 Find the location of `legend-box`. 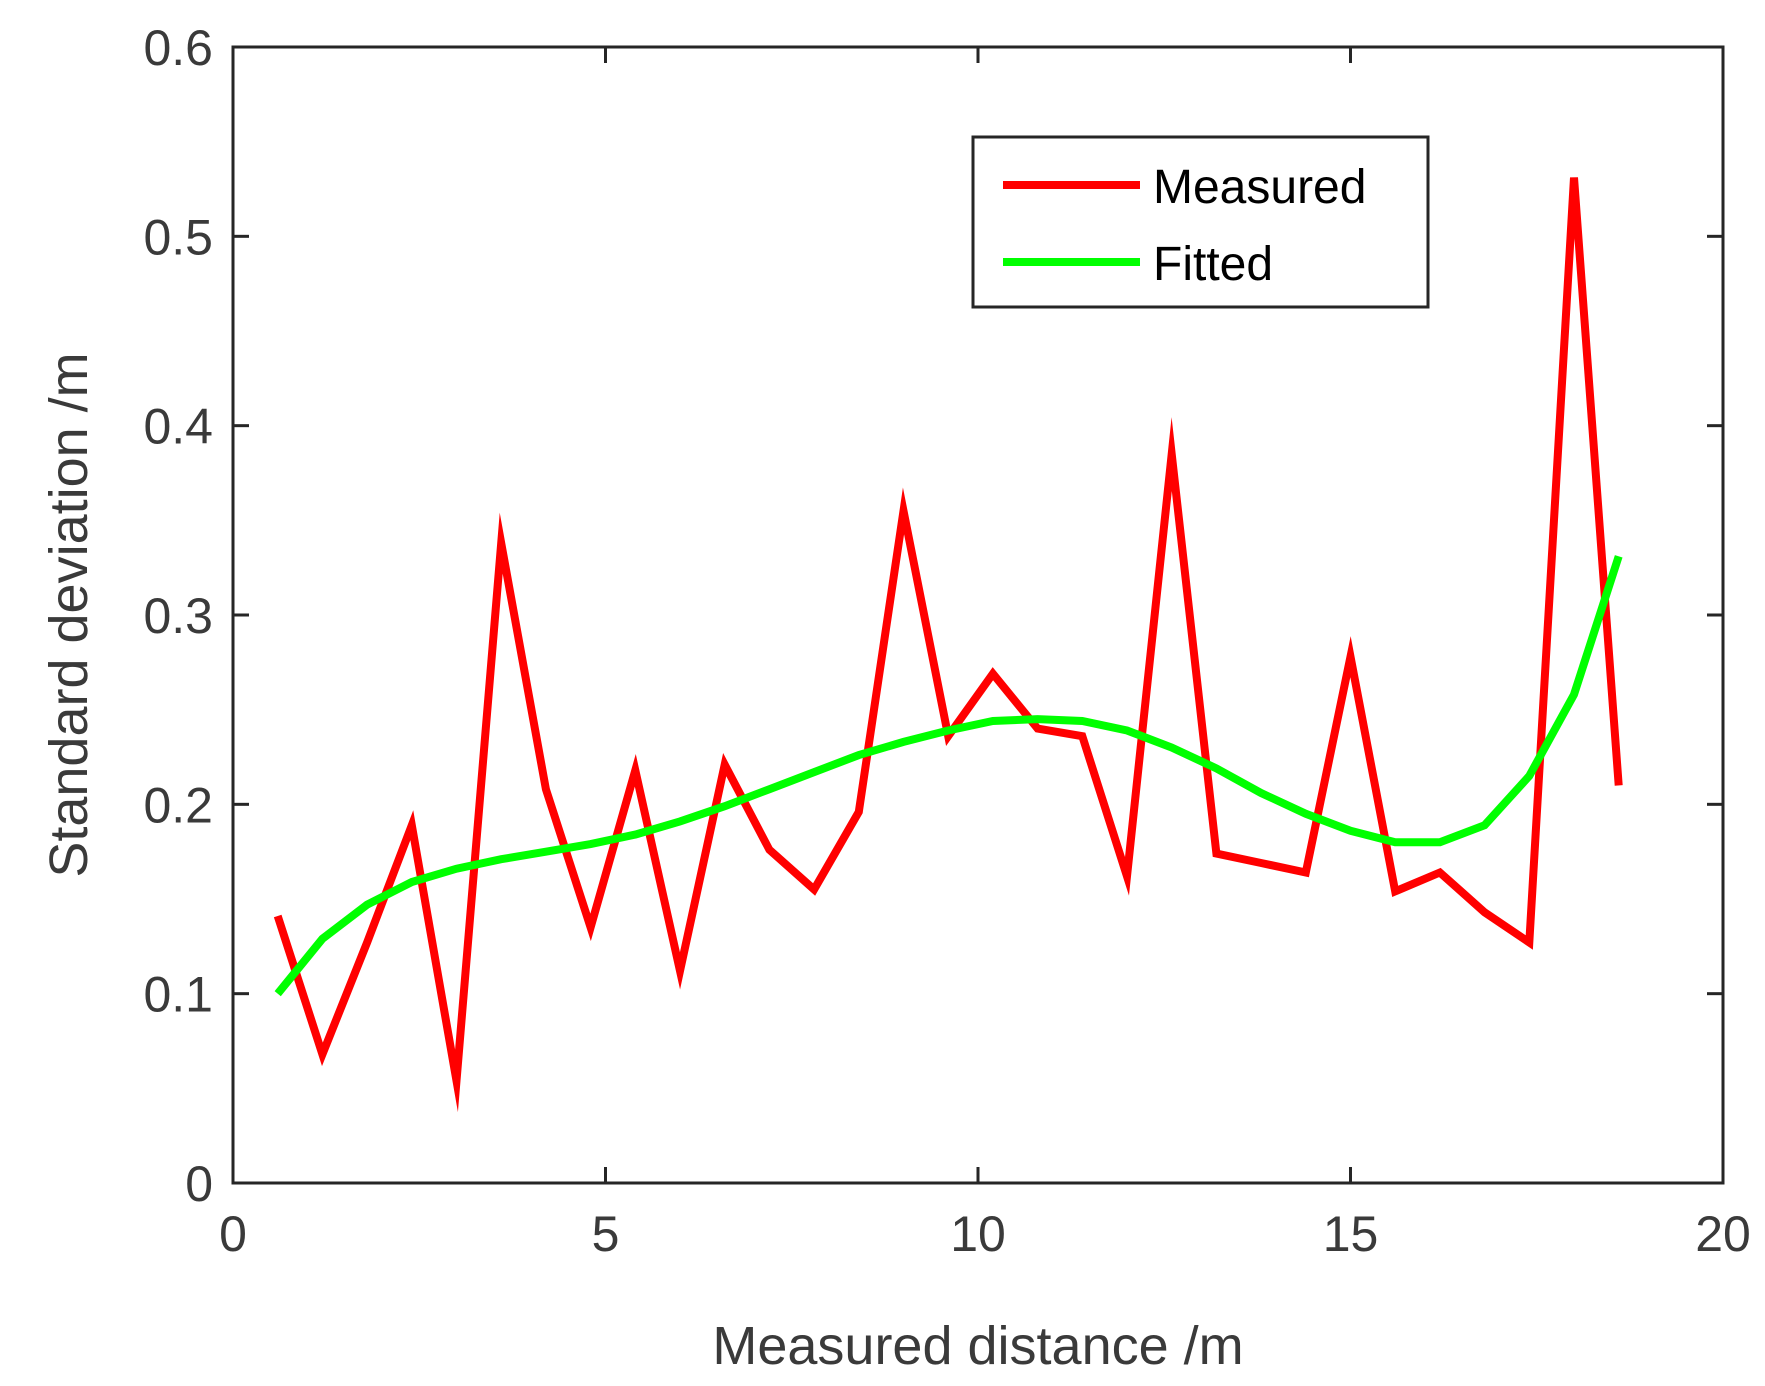

legend-box is located at coordinates (1200, 222).